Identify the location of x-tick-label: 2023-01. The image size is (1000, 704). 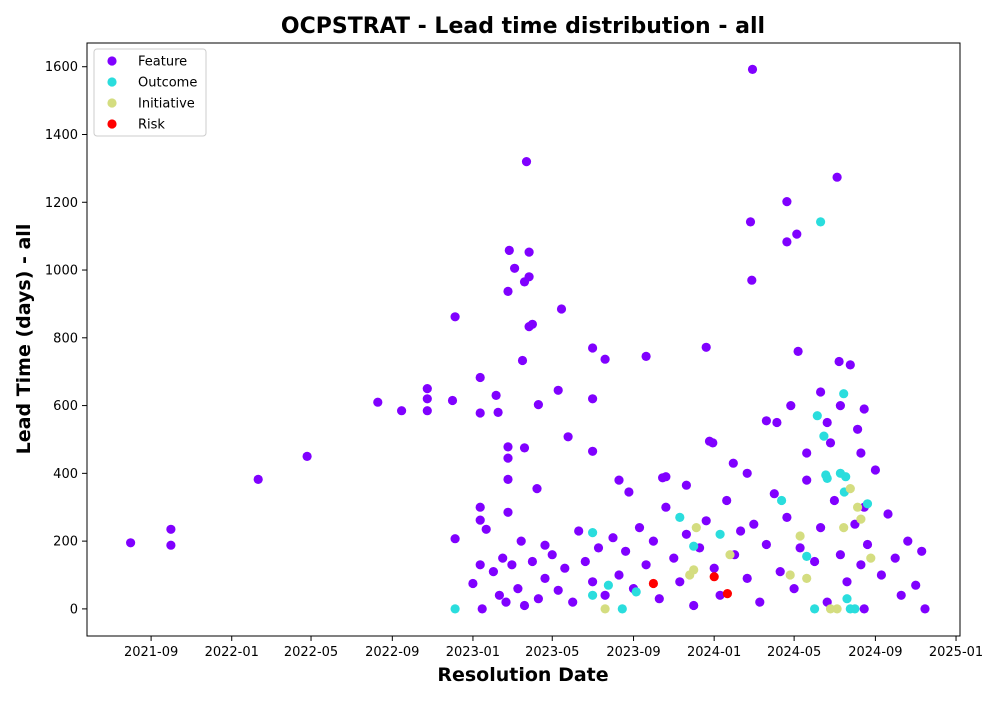
(473, 652).